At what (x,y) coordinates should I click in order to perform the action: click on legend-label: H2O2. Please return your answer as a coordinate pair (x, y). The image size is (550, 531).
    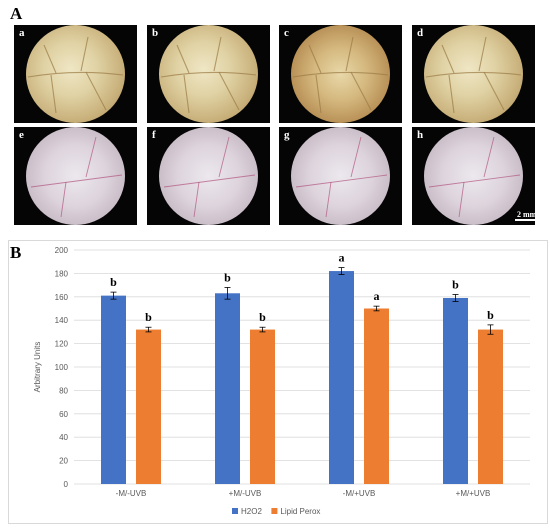
    Looking at the image, I should click on (251, 511).